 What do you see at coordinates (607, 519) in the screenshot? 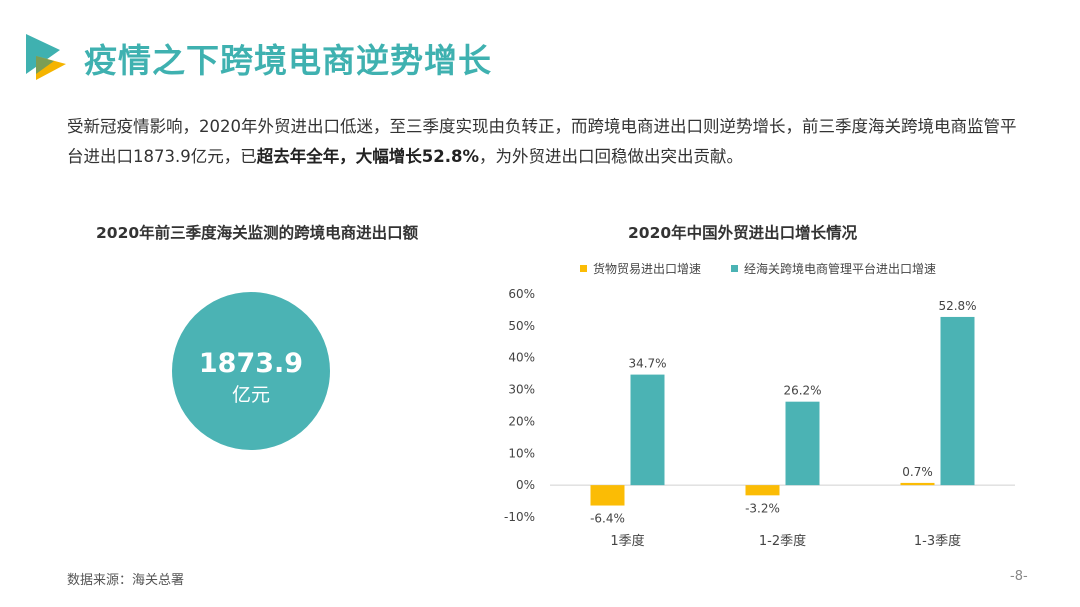
I see `data-label: -6.4%` at bounding box center [607, 519].